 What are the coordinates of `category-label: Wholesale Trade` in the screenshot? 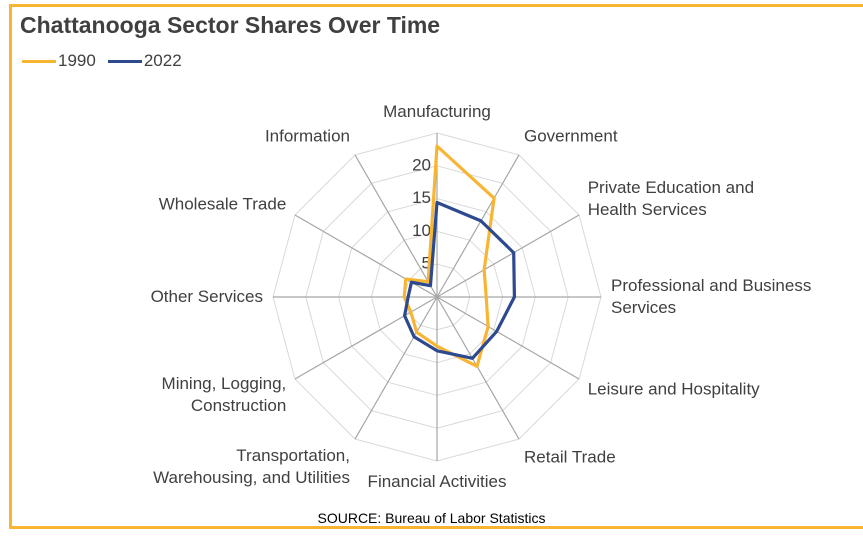 It's located at (222, 204).